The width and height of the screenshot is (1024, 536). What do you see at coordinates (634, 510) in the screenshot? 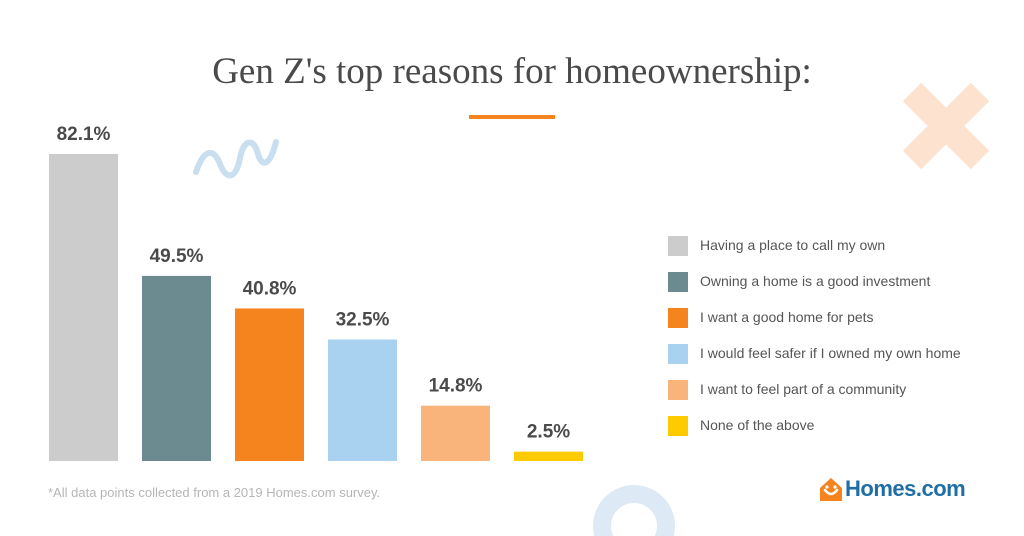
I see `circle-decoration-icon` at bounding box center [634, 510].